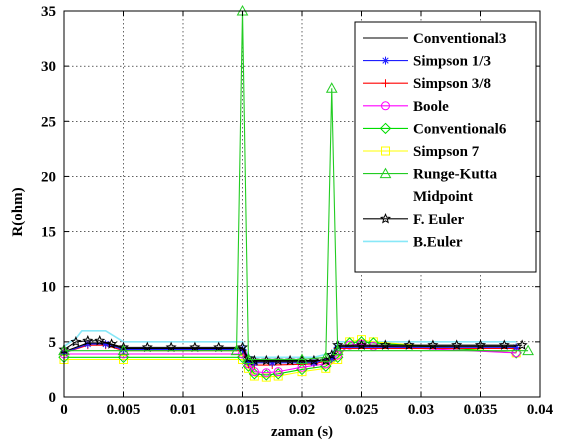  Describe the element at coordinates (540, 410) in the screenshot. I see `x-tick-label: 0.04` at that location.